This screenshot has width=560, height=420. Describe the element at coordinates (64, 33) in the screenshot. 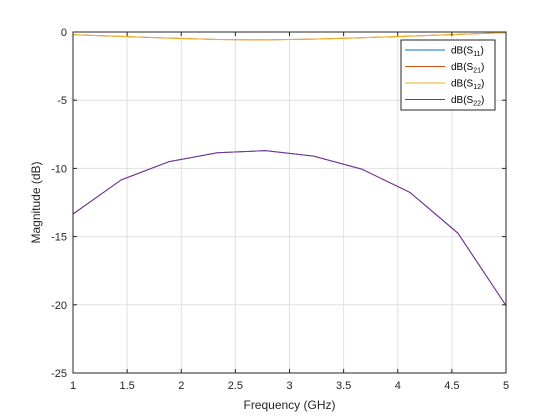

I see `y-tick-label: 0` at that location.